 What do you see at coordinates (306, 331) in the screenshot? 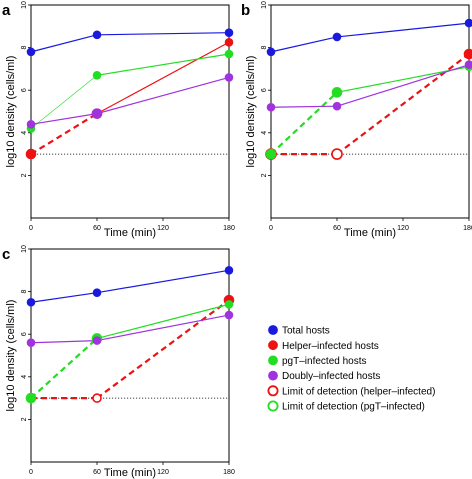
I see `legend-label: Total hosts` at bounding box center [306, 331].